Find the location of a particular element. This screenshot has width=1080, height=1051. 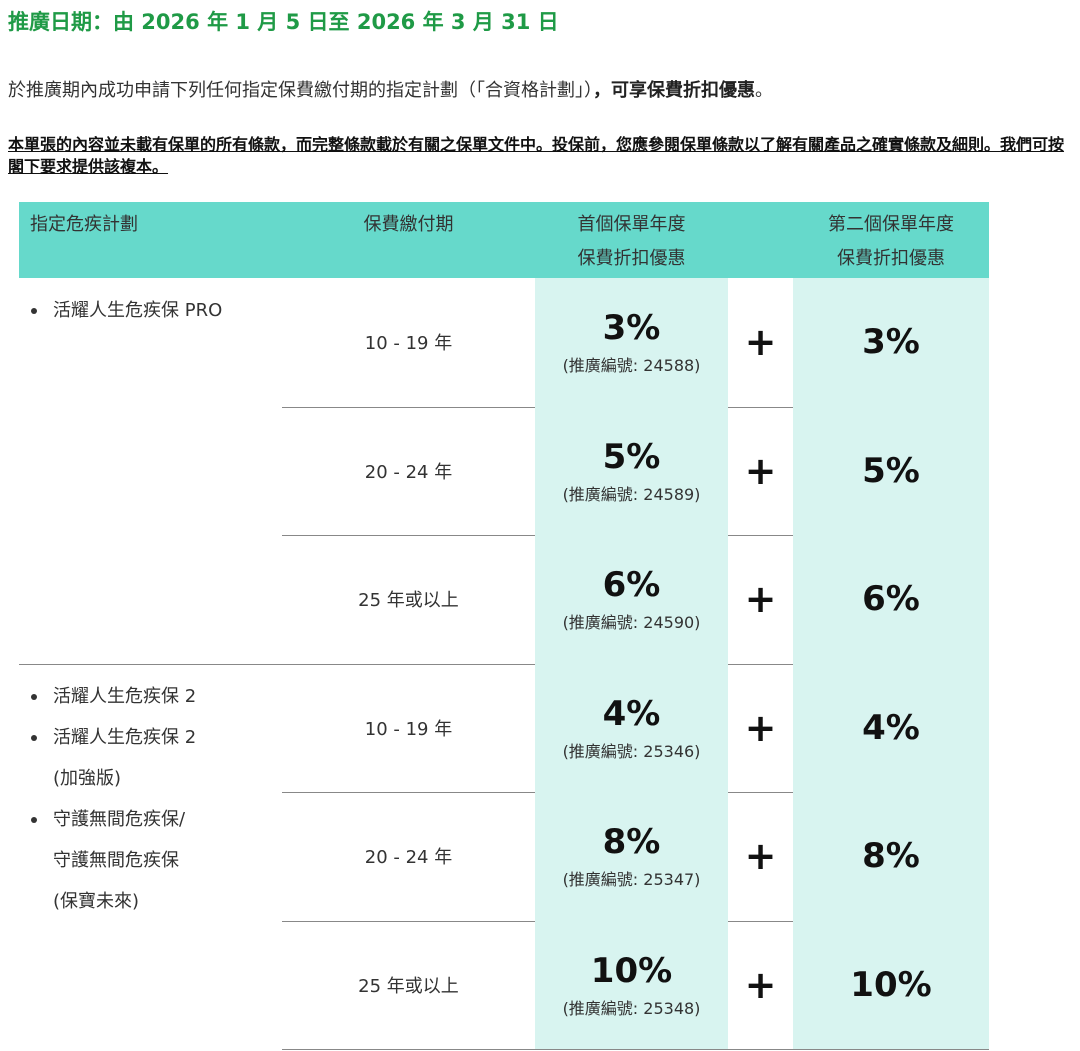

first-year-discount: 3% is located at coordinates (631, 328).